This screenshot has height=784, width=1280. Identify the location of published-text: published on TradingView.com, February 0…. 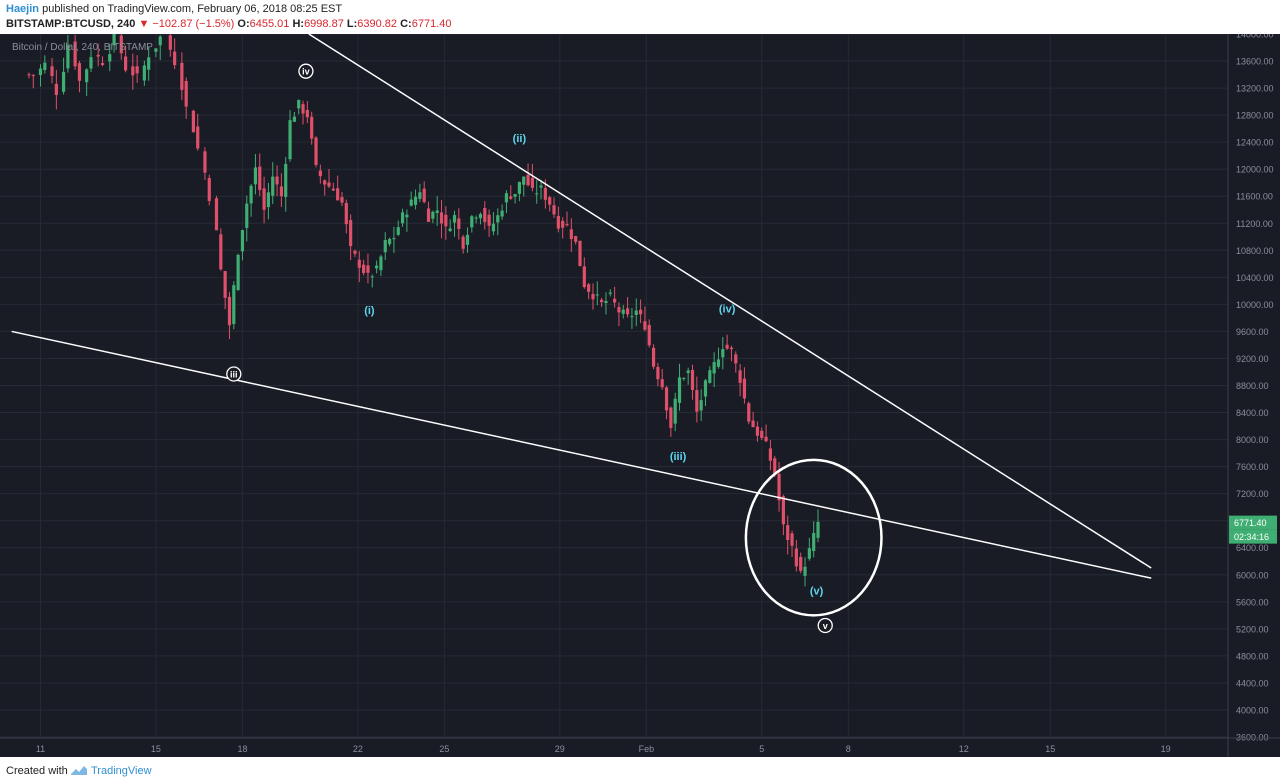
(192, 9).